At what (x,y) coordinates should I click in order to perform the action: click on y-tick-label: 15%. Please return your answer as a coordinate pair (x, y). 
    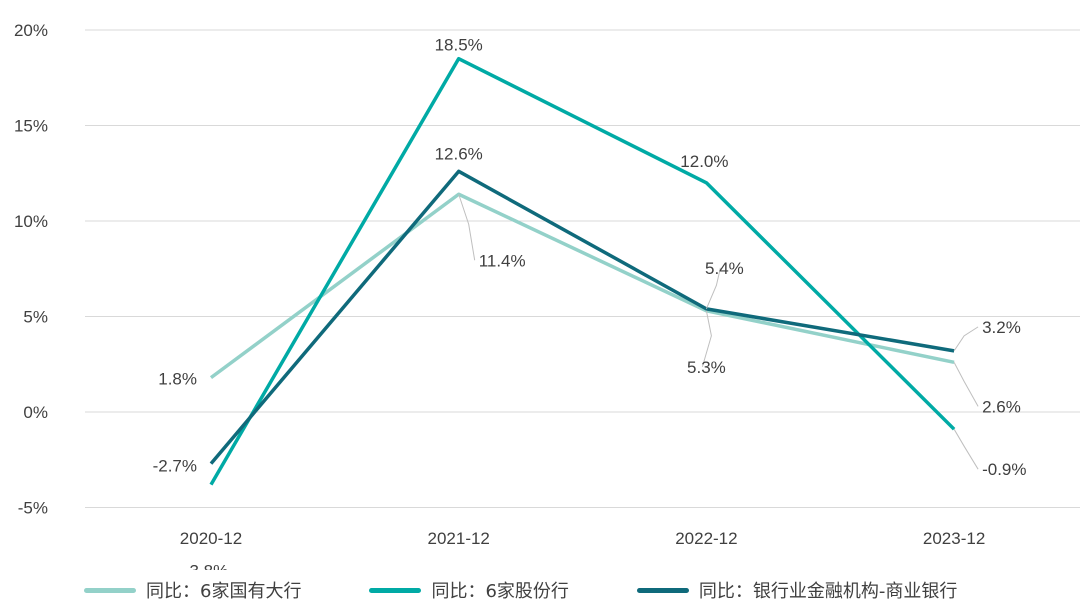
    Looking at the image, I should click on (31, 126).